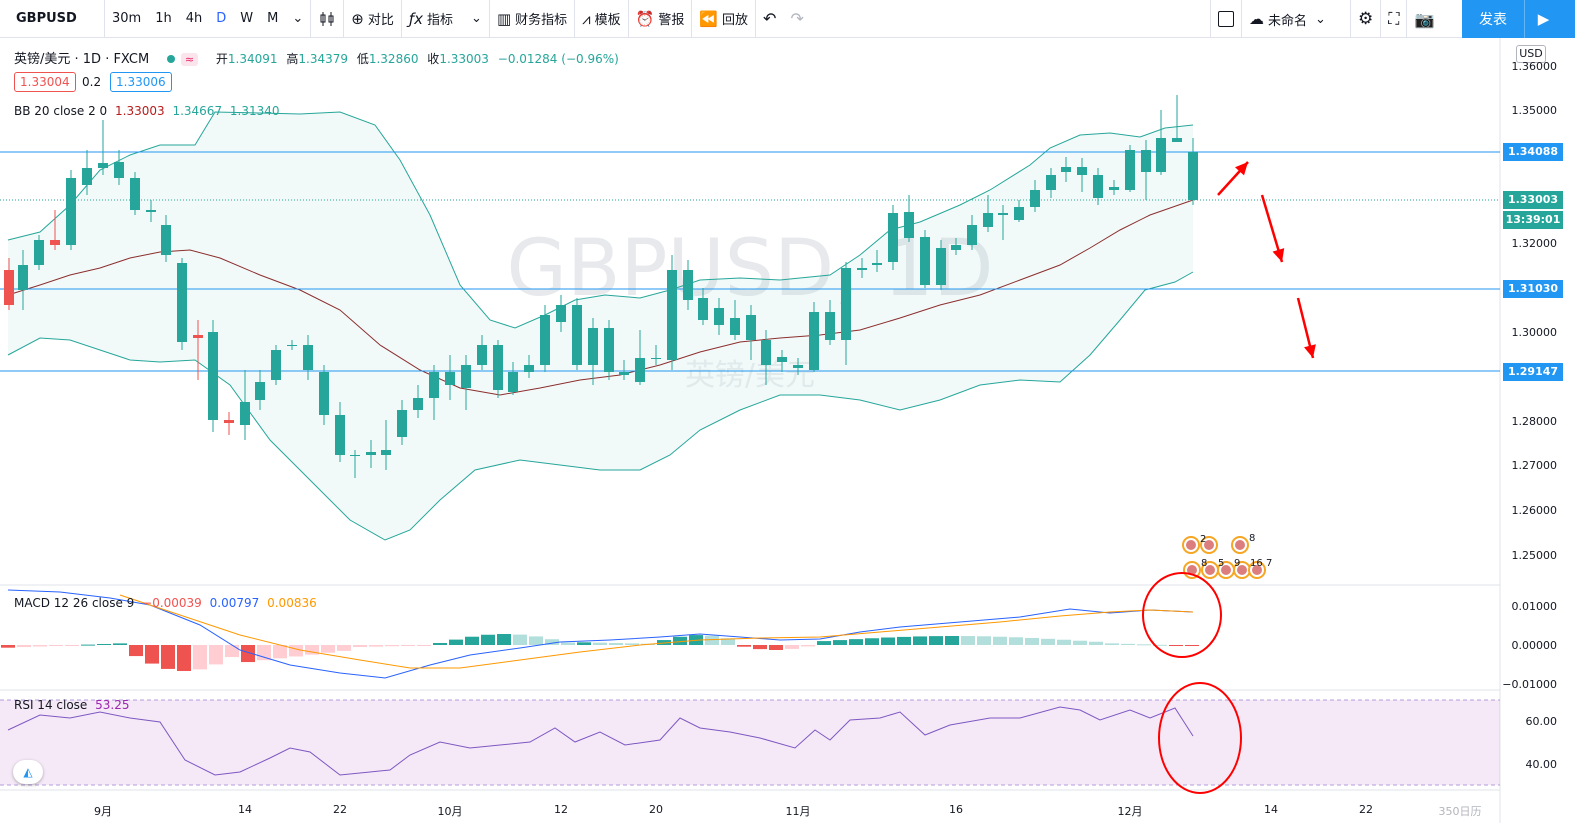  I want to click on currency-label: USD, so click(1531, 54).